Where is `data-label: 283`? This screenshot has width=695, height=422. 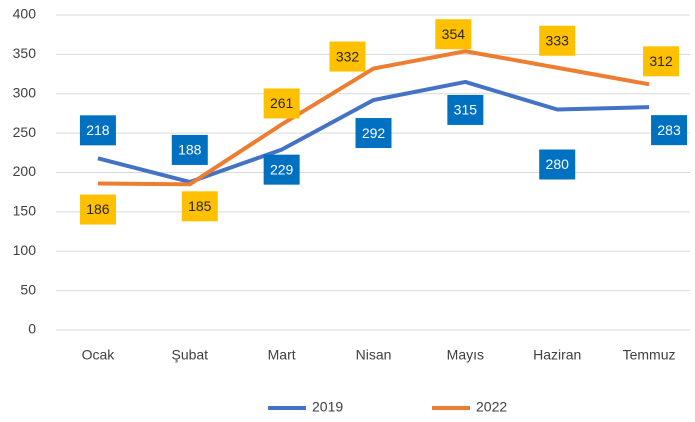 data-label: 283 is located at coordinates (669, 130).